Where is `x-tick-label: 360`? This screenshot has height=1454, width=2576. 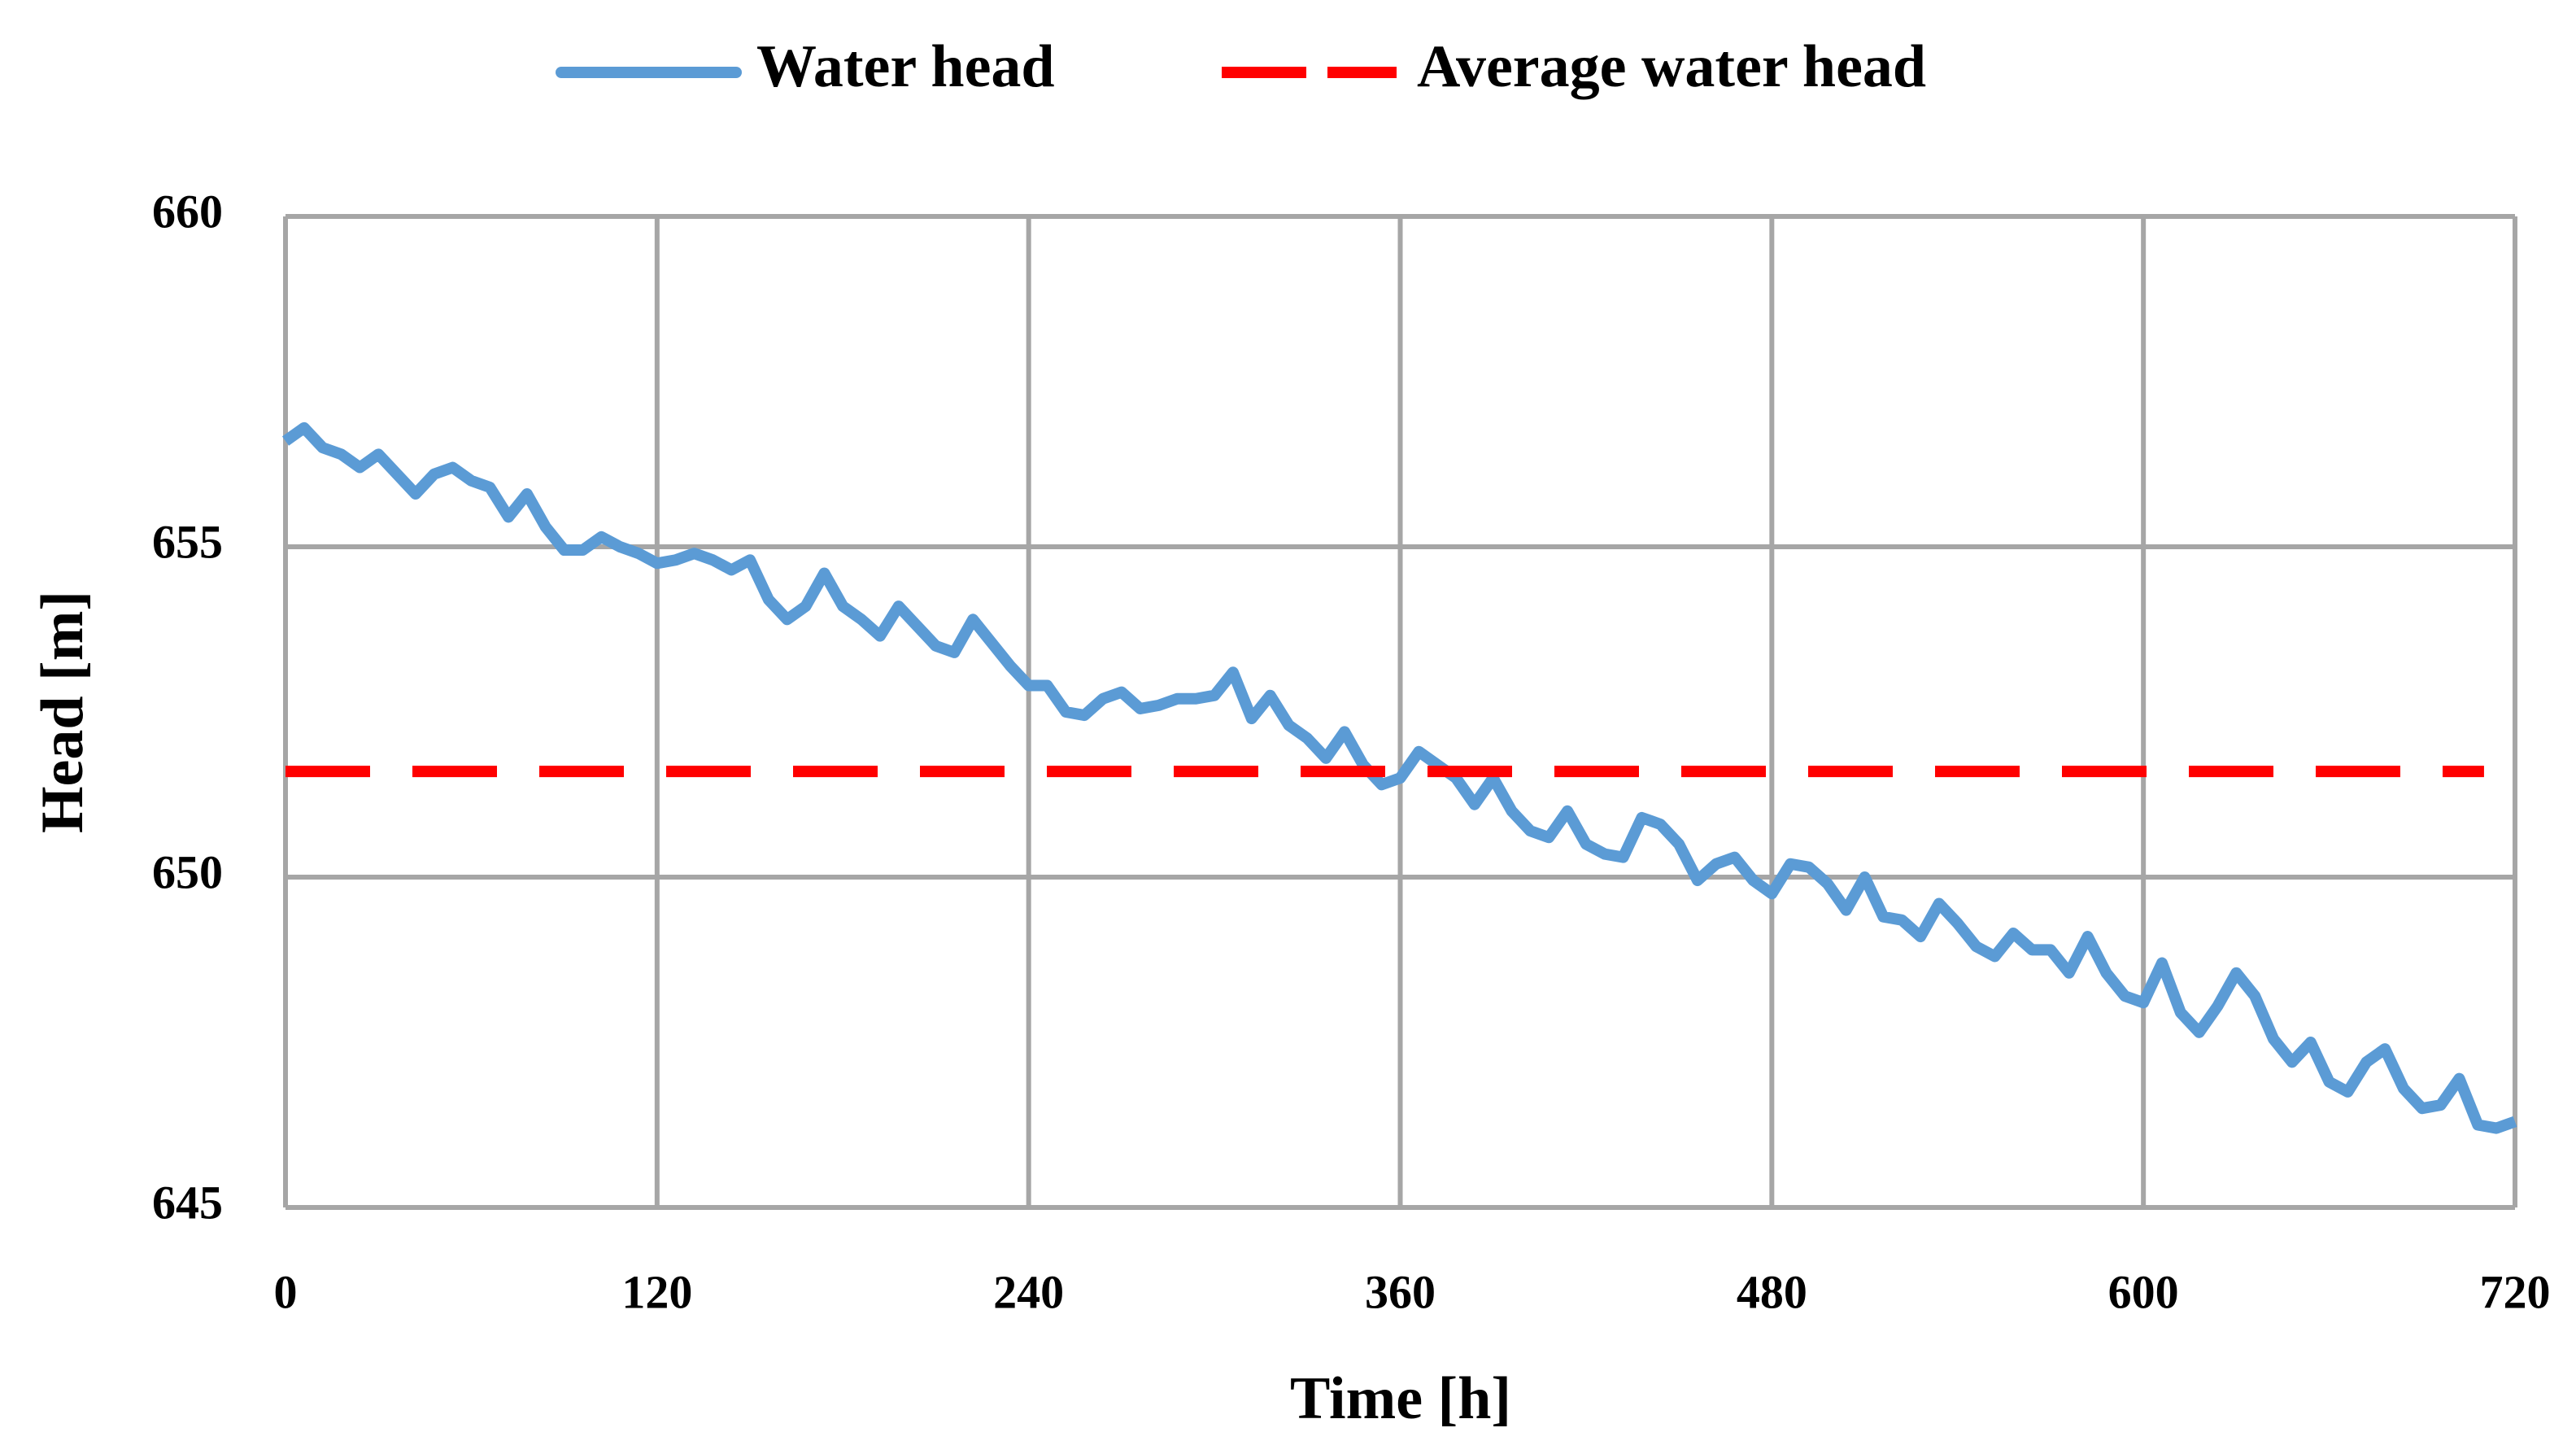
x-tick-label: 360 is located at coordinates (1400, 1291).